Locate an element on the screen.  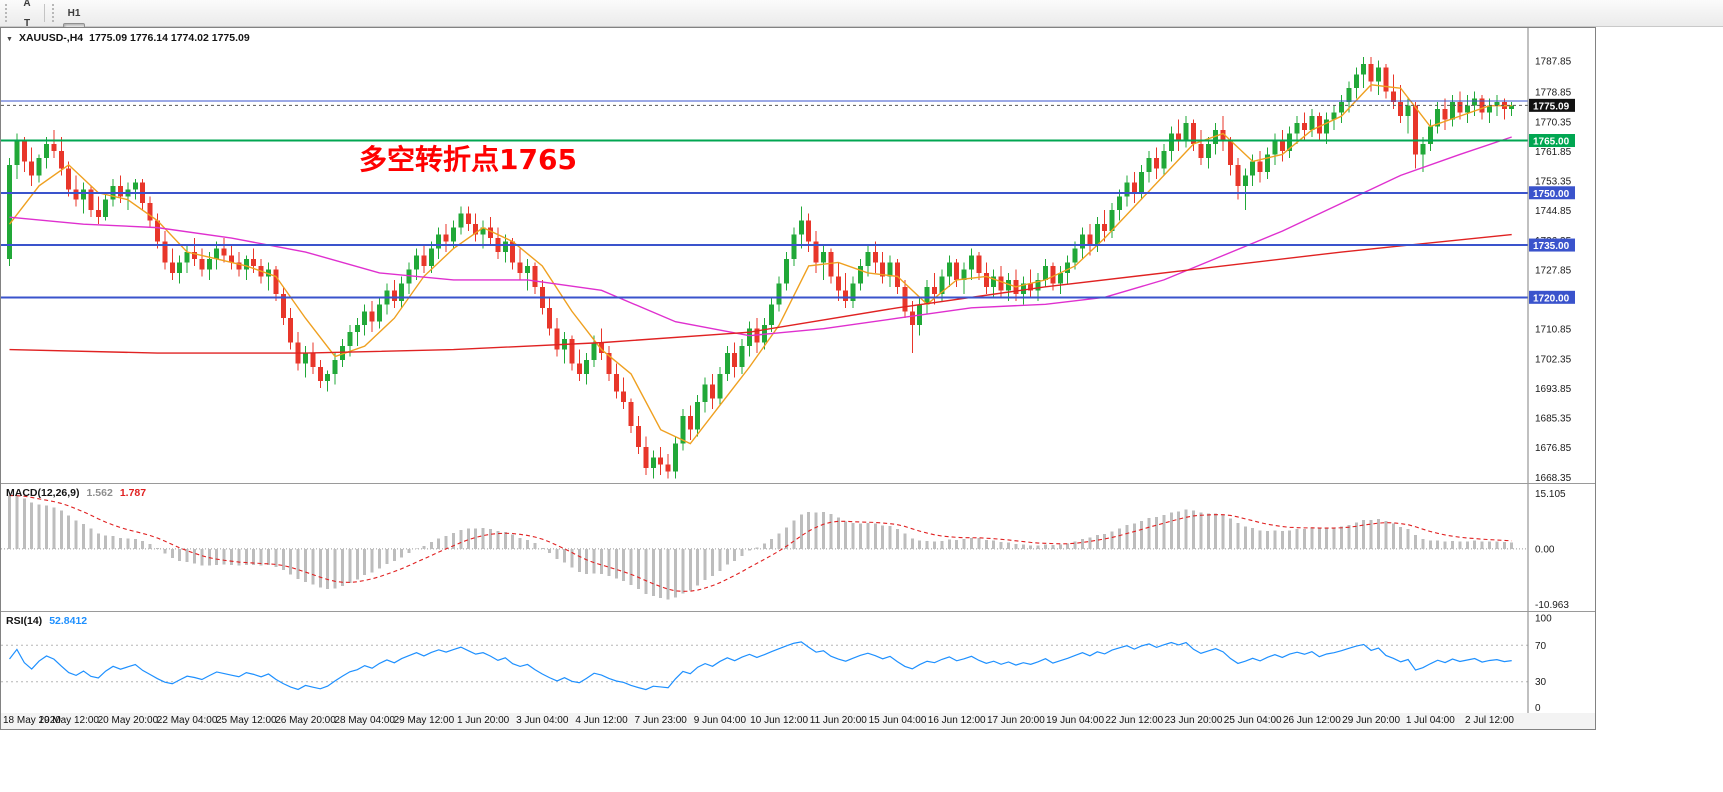
price-scale-label: 1787.85 is located at coordinates (1553, 61).